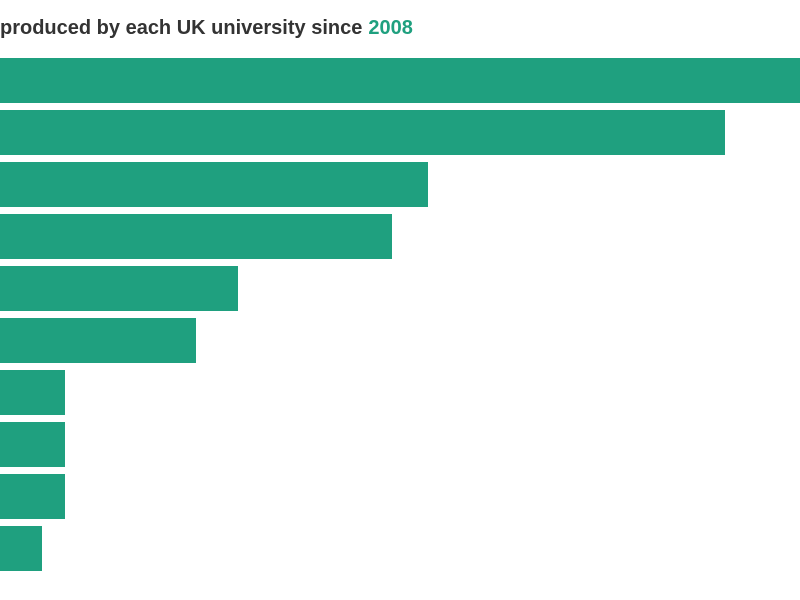 The height and width of the screenshot is (600, 800). I want to click on title-main: produced by each UK university since, so click(181, 28).